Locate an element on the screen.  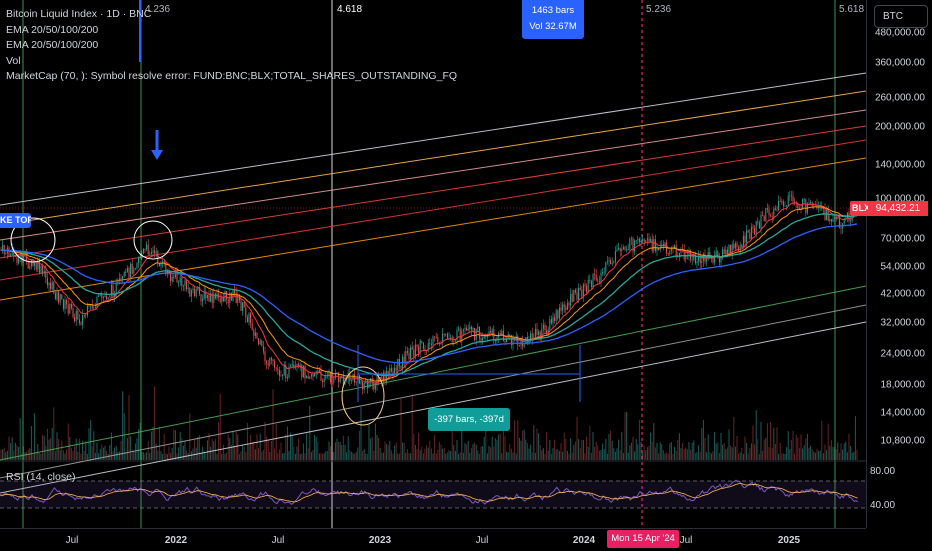
highlight-circle is located at coordinates (363, 396).